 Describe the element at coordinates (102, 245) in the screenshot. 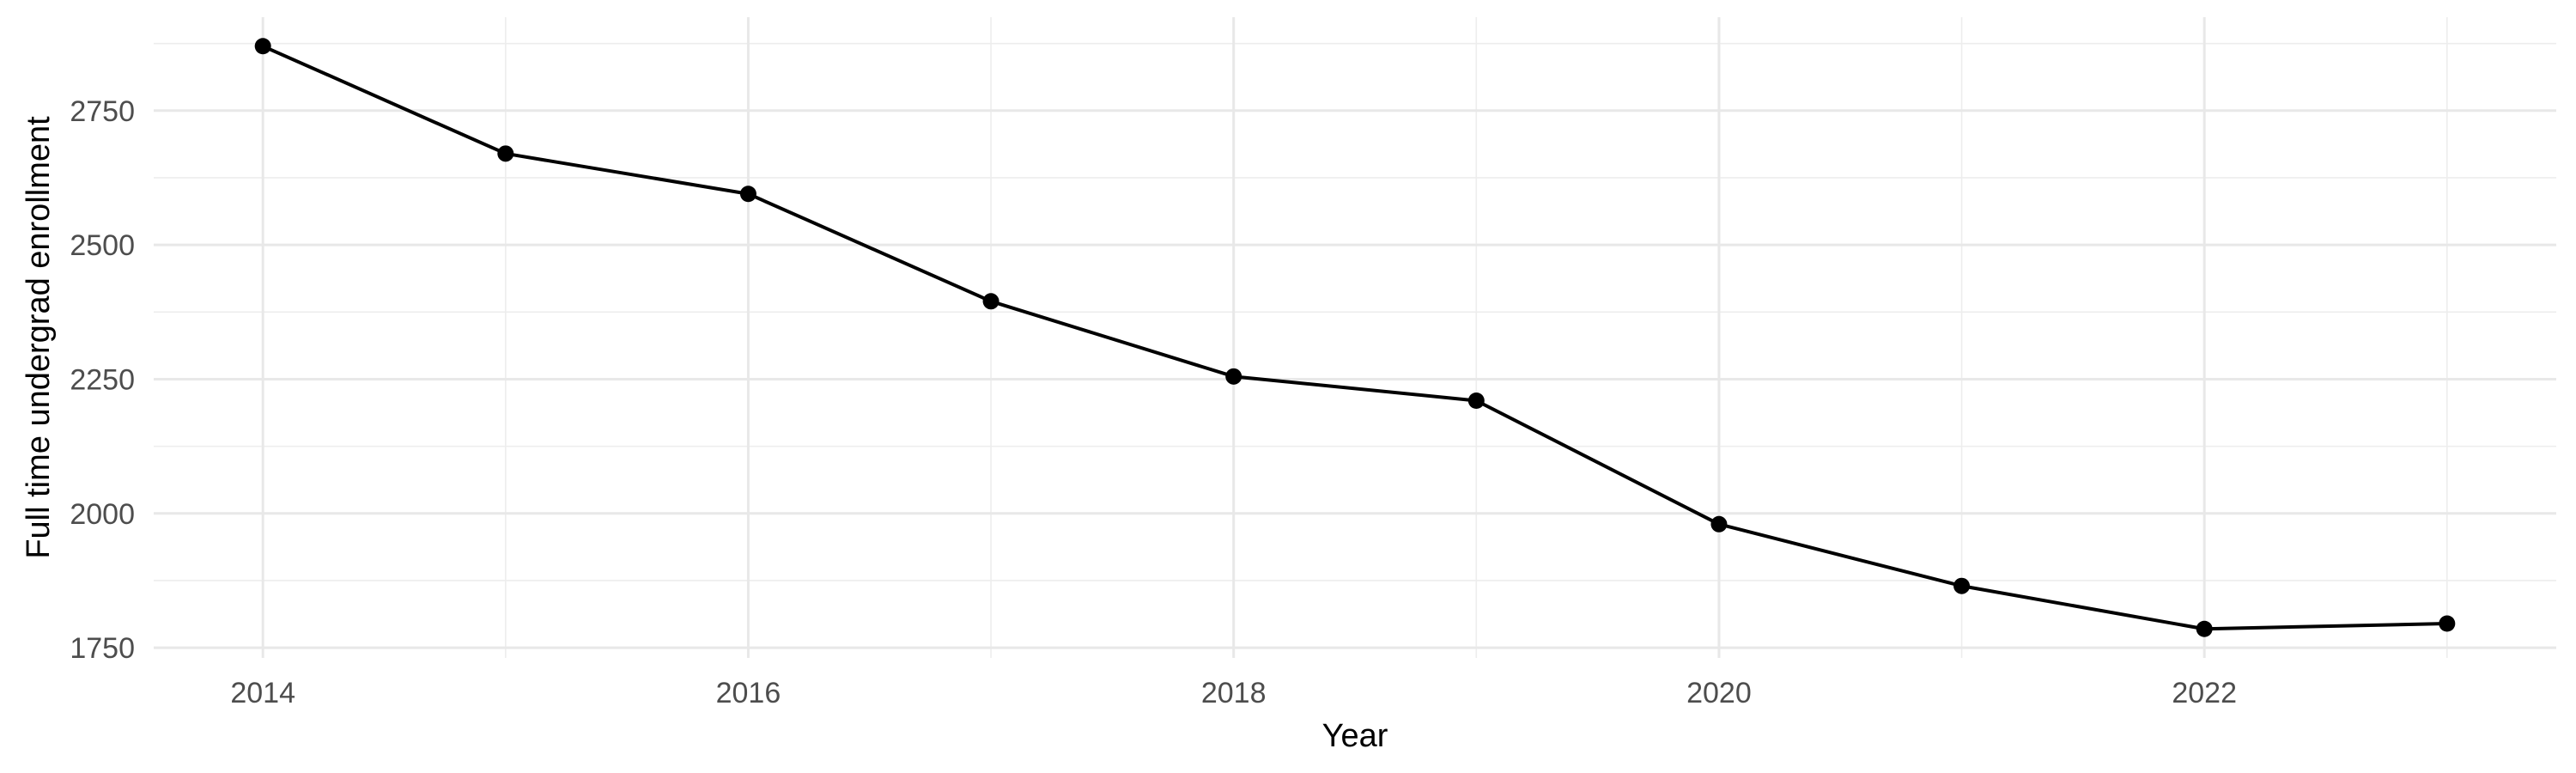

I see `y-tick-label: 2500` at that location.